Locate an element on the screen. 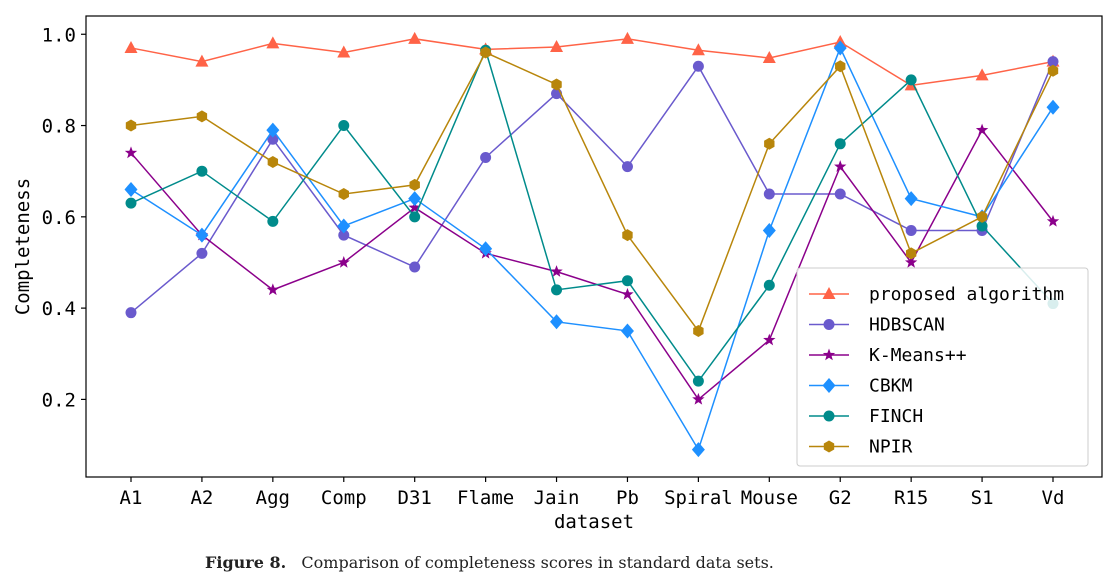 The height and width of the screenshot is (587, 1119). y-tick-label: 0.6 is located at coordinates (59, 218).